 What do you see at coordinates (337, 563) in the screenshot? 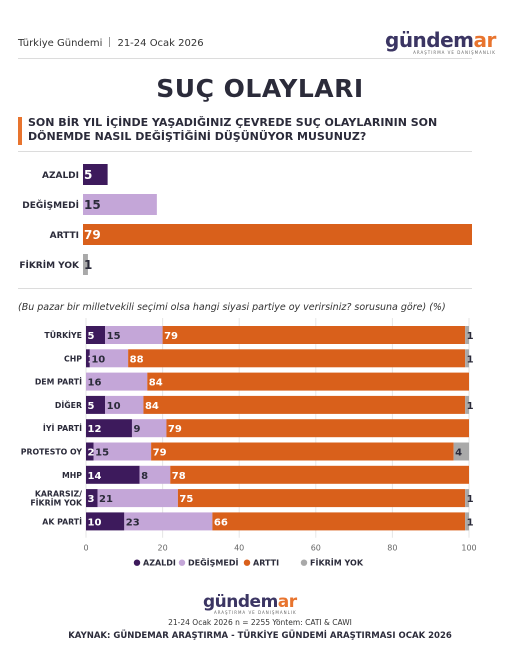
I see `legend-label-fi-kri-m-yok: FİKRİM YOK` at bounding box center [337, 563].